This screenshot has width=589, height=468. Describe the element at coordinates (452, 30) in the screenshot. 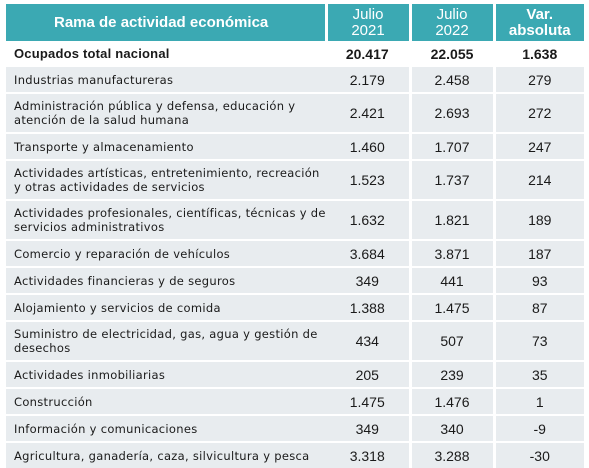

I see `header-2022-line2: 2022` at that location.